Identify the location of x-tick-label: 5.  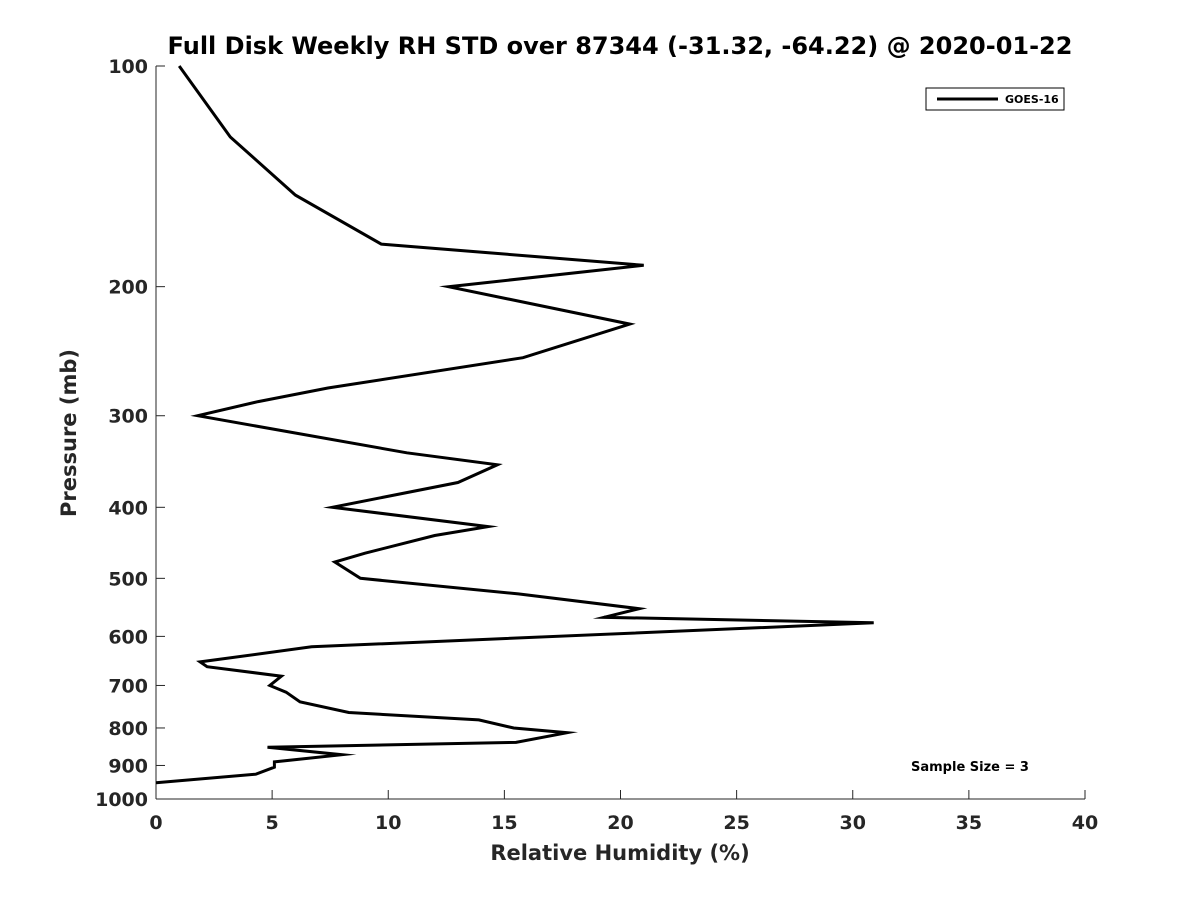
(272, 823).